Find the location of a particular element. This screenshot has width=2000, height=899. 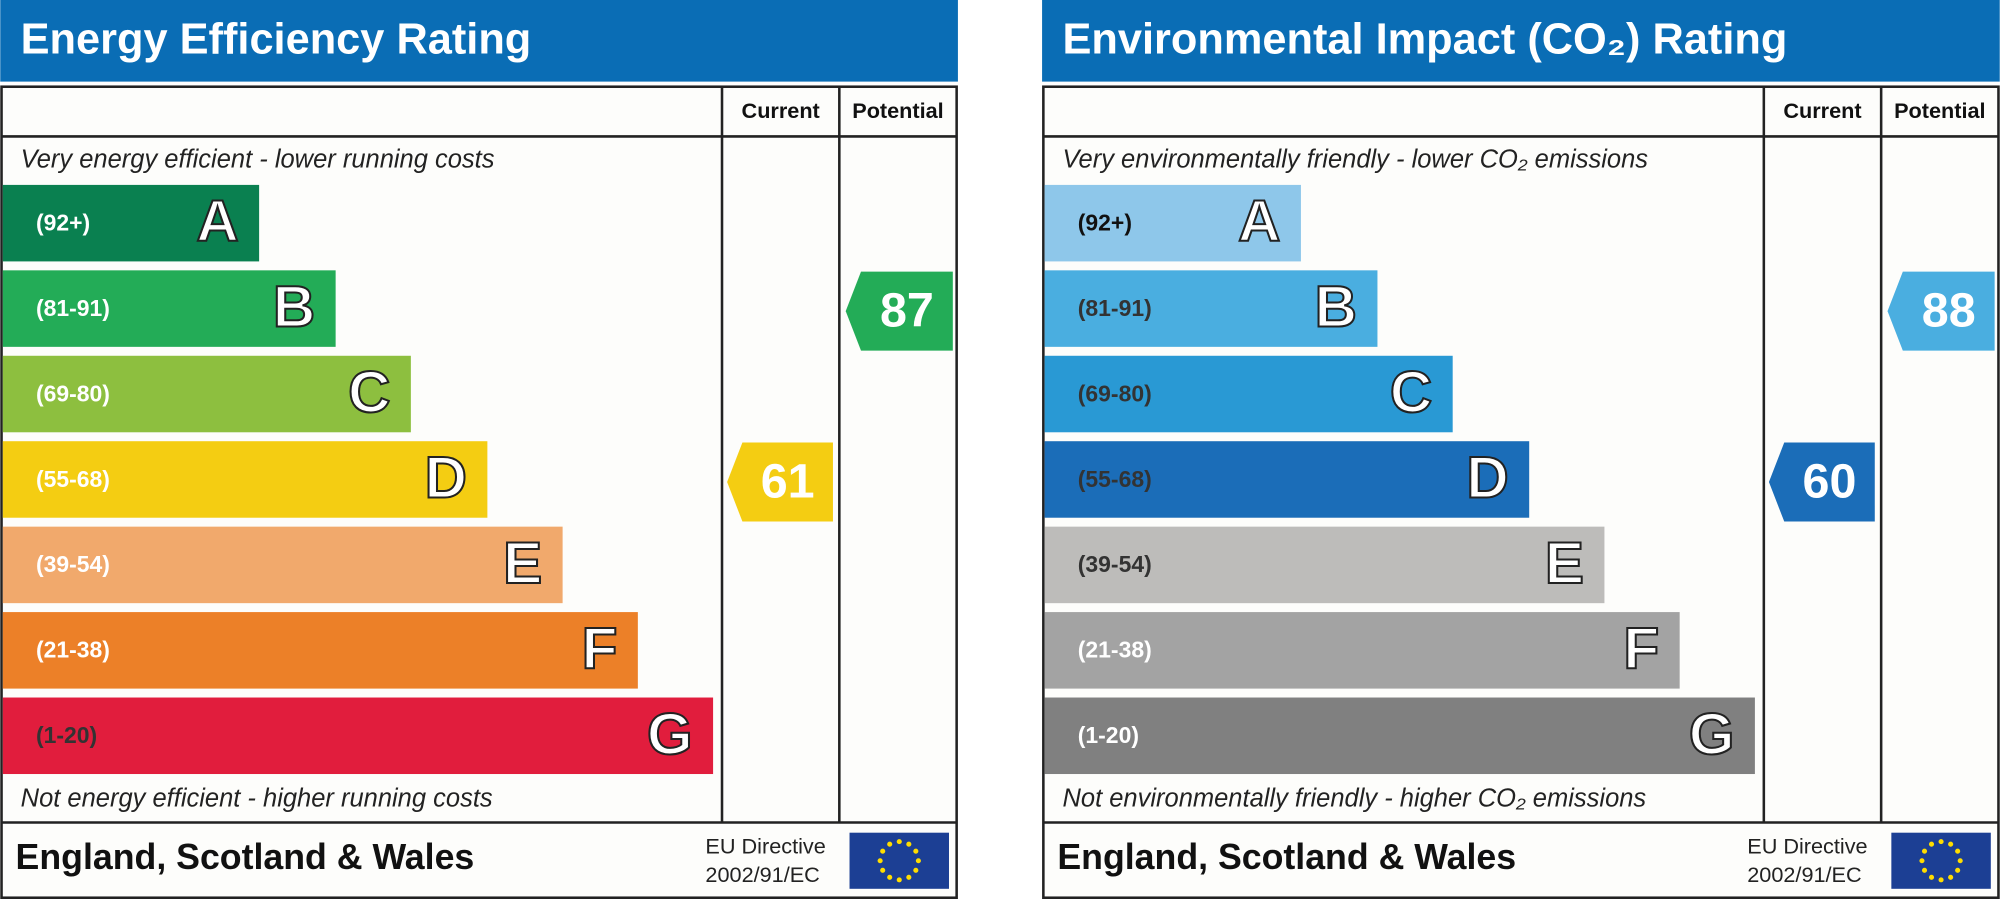

rating-value: 88 is located at coordinates (1949, 310).